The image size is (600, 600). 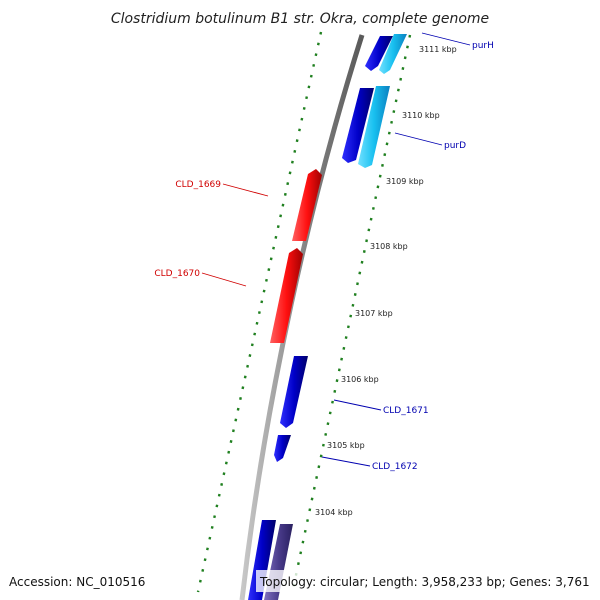 I want to click on tick-label: 3106 kbp, so click(x=360, y=379).